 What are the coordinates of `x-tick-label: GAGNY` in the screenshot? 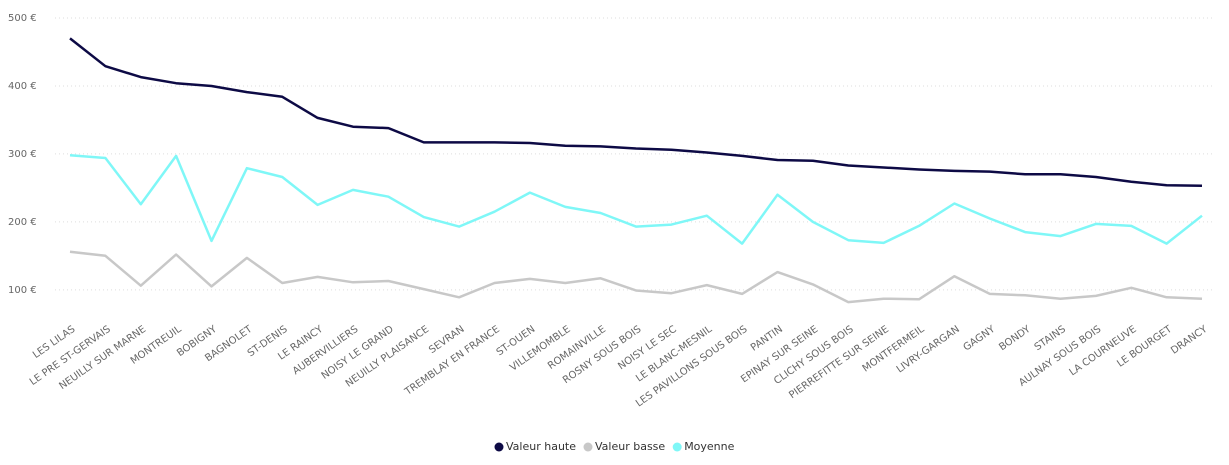 It's located at (980, 338).